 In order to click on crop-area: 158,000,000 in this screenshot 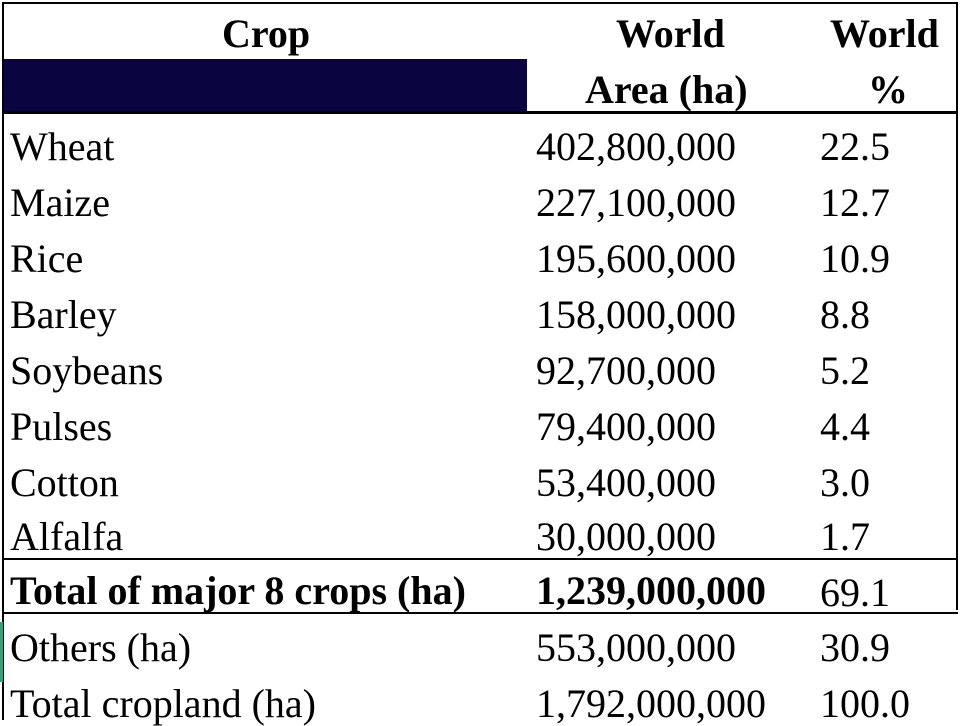, I will do `click(636, 314)`.